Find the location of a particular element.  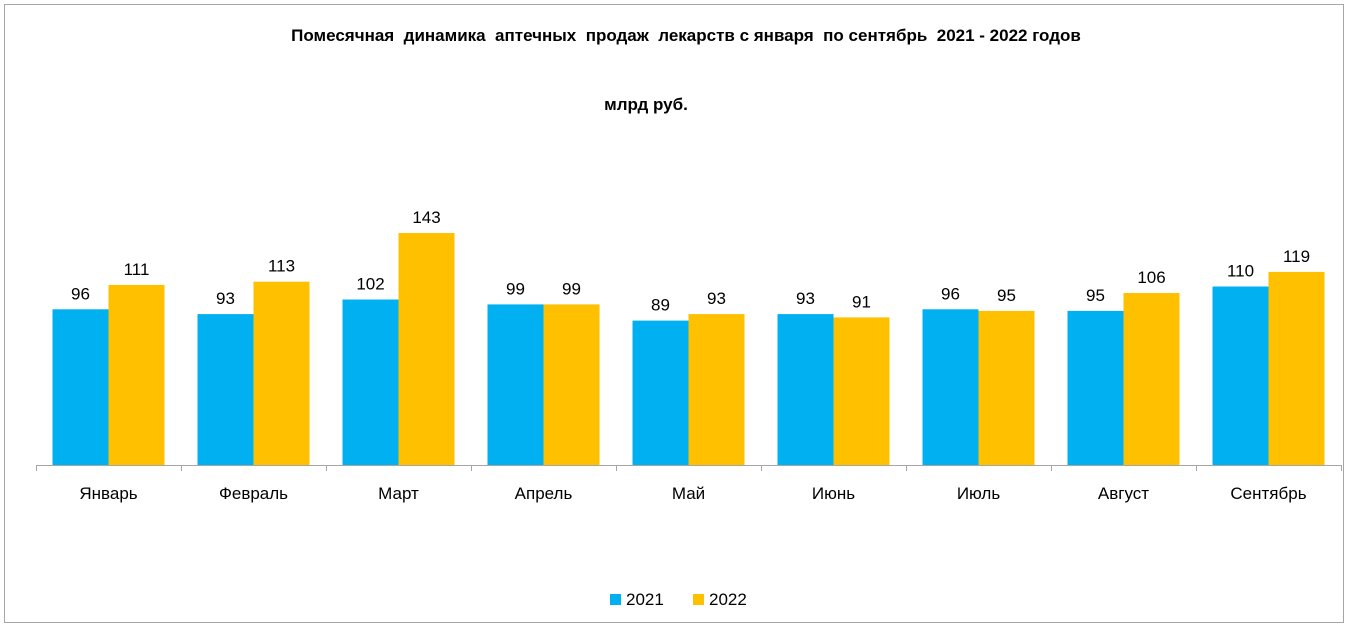

x-tick-label: Июнь is located at coordinates (833, 493).